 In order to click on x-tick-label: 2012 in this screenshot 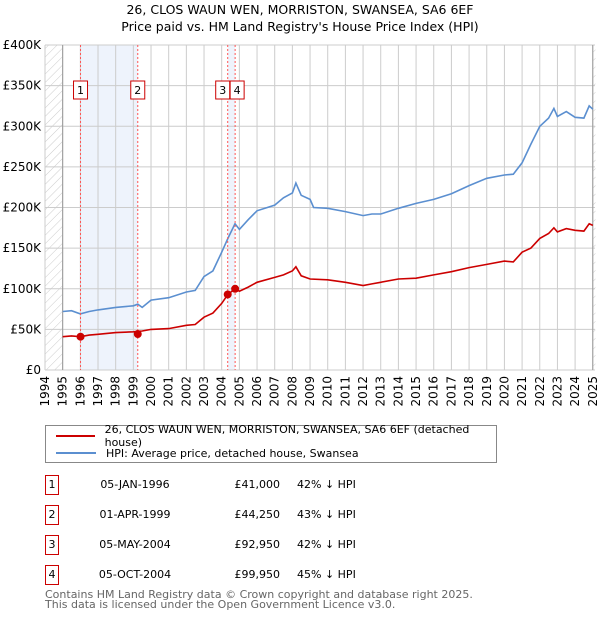, I will do `click(363, 391)`.